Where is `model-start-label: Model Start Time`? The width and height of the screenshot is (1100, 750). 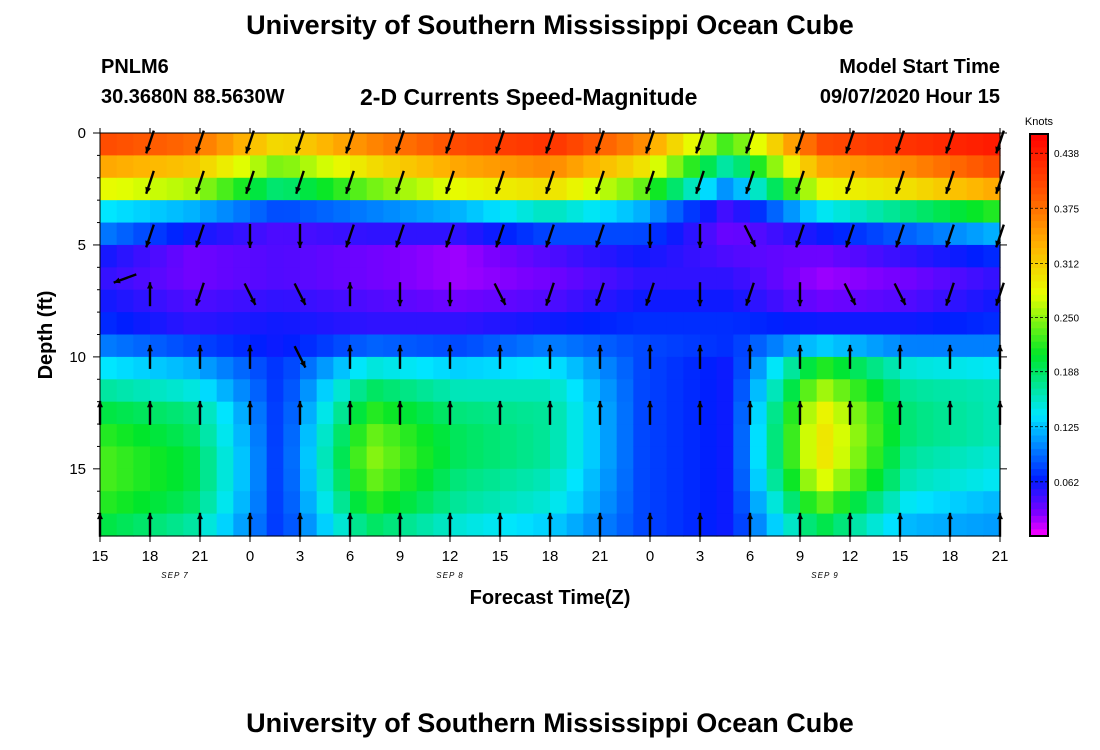
model-start-label: Model Start Time is located at coordinates (919, 67).